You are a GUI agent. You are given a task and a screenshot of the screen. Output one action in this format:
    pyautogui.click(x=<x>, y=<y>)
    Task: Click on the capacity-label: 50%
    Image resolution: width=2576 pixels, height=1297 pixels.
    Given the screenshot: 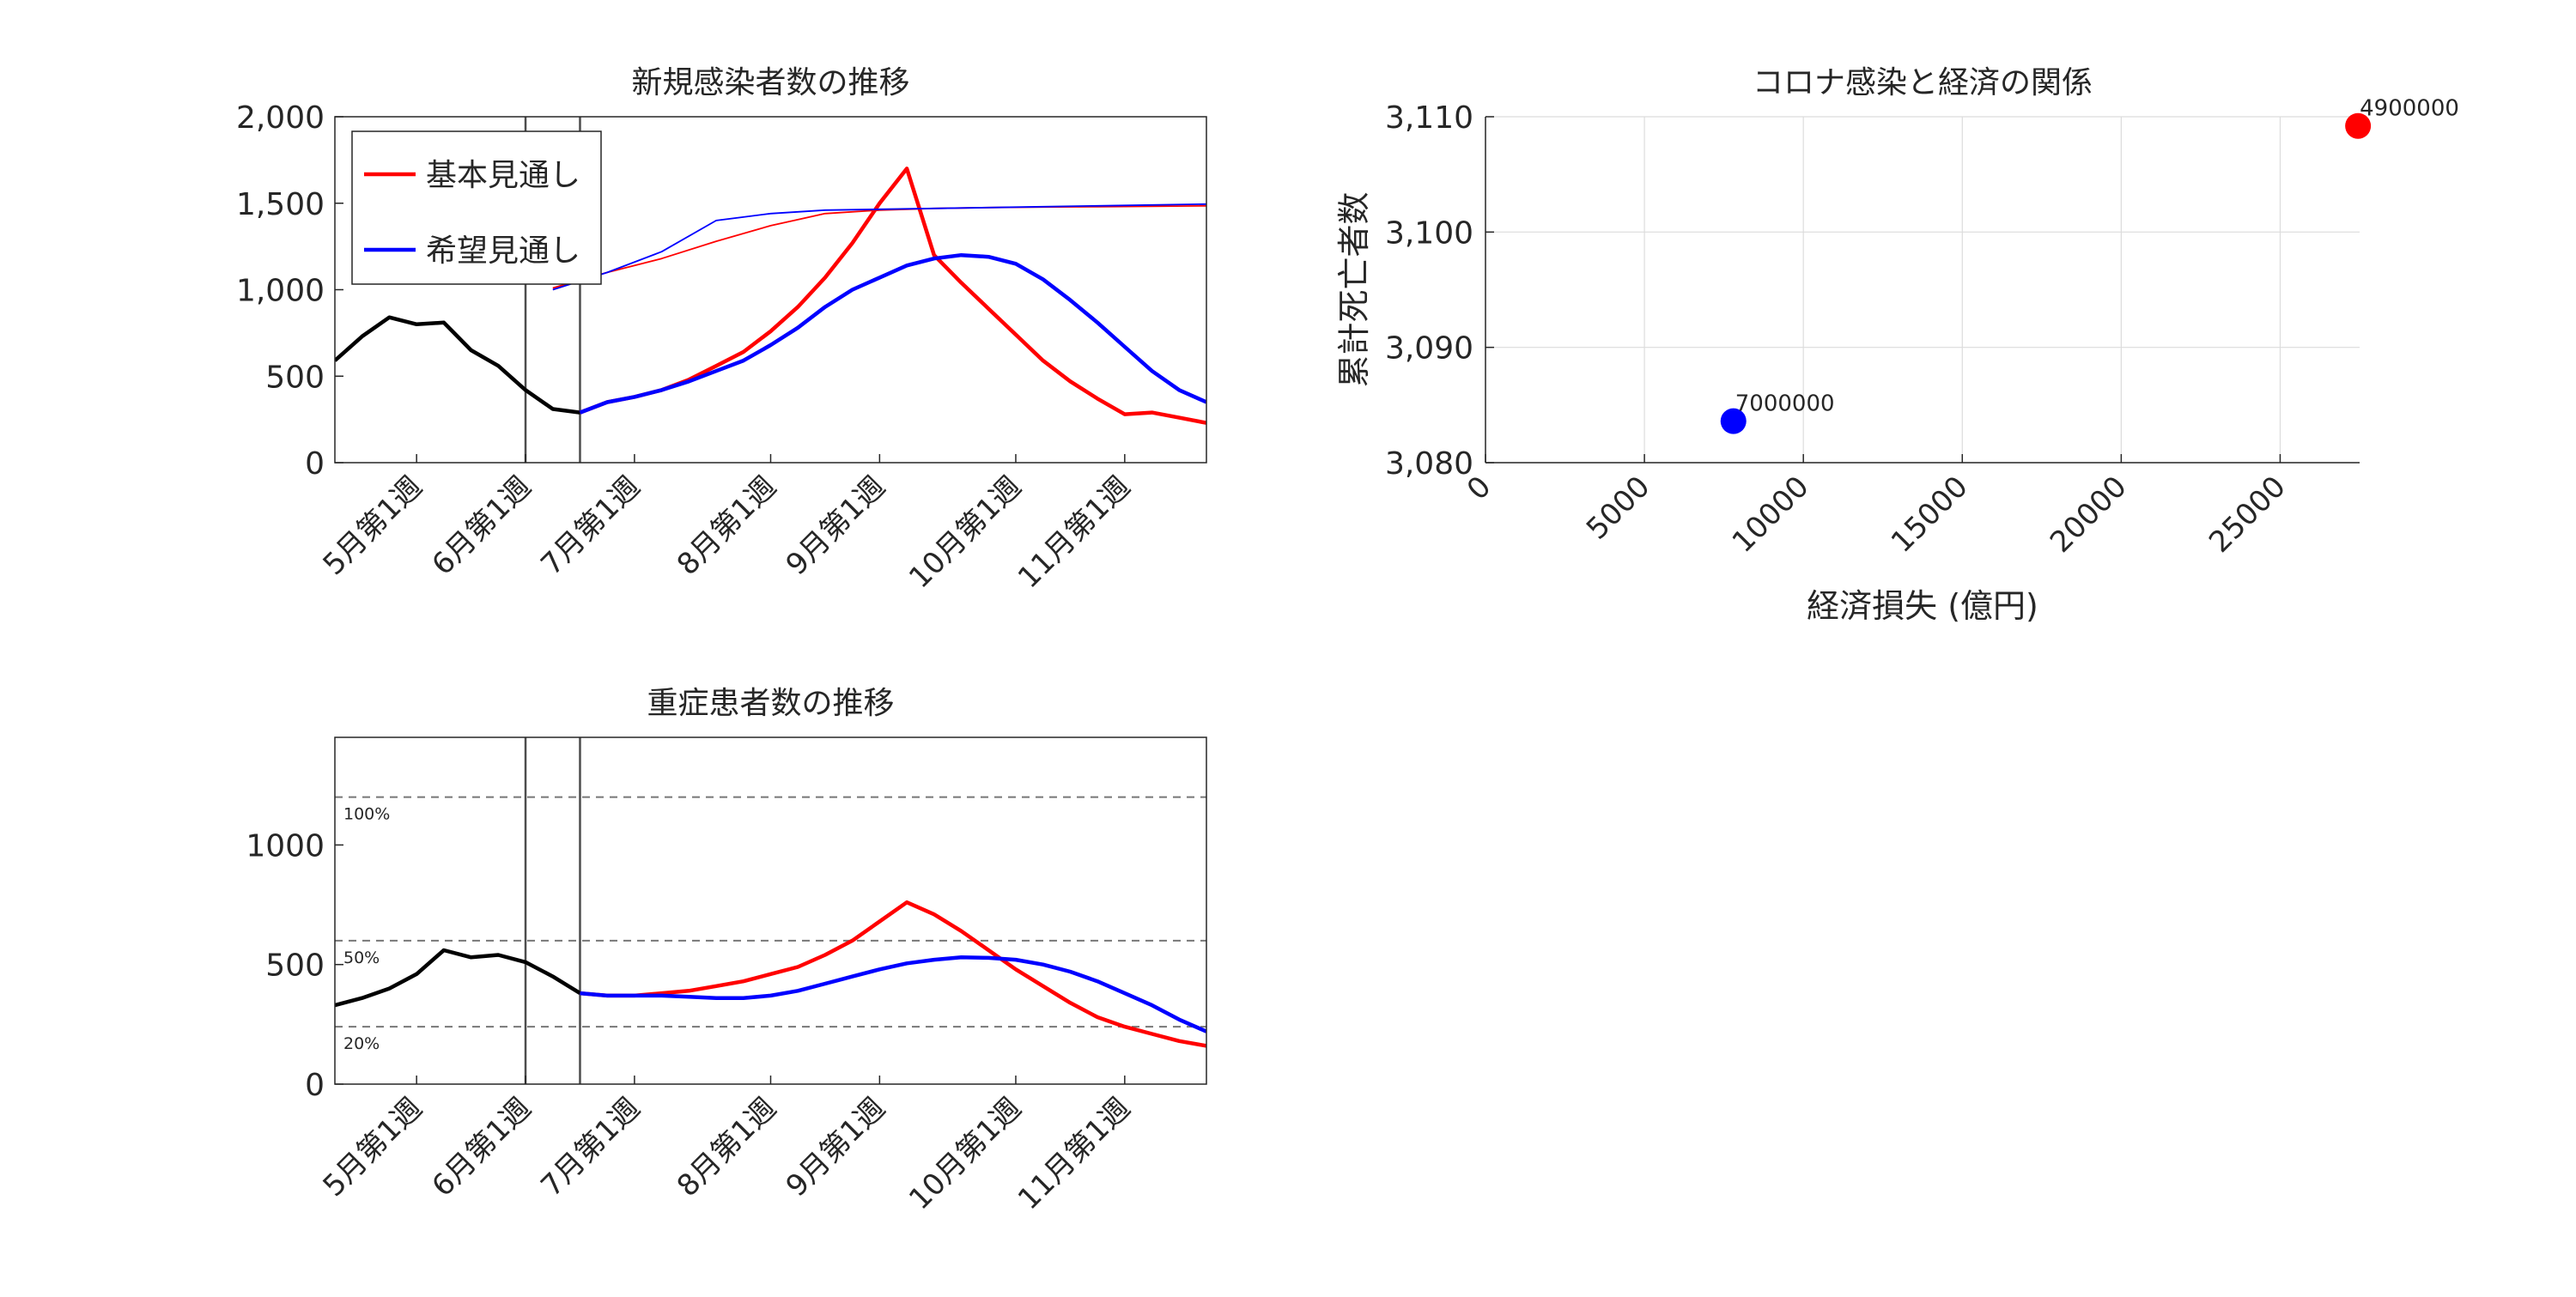 What is the action you would take?
    pyautogui.click(x=361, y=958)
    